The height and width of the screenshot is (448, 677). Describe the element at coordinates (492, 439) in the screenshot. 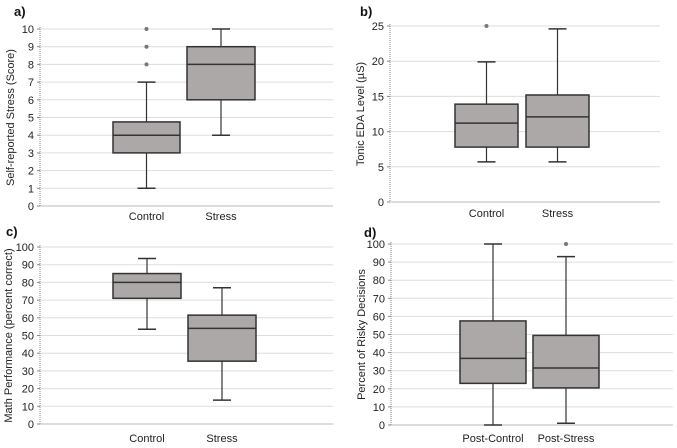

I see `x-category-label: Post-Control` at that location.